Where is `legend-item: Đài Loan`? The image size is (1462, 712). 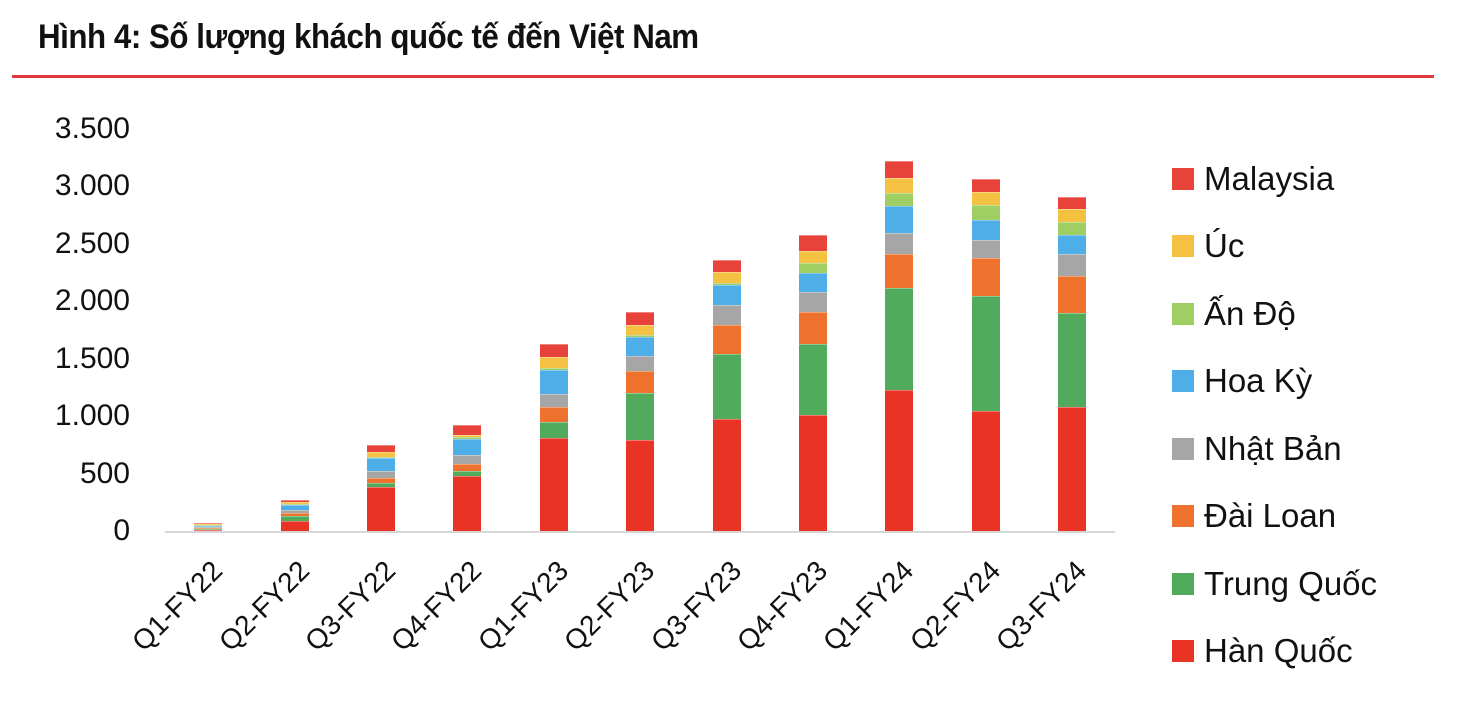 legend-item: Đài Loan is located at coordinates (1274, 517).